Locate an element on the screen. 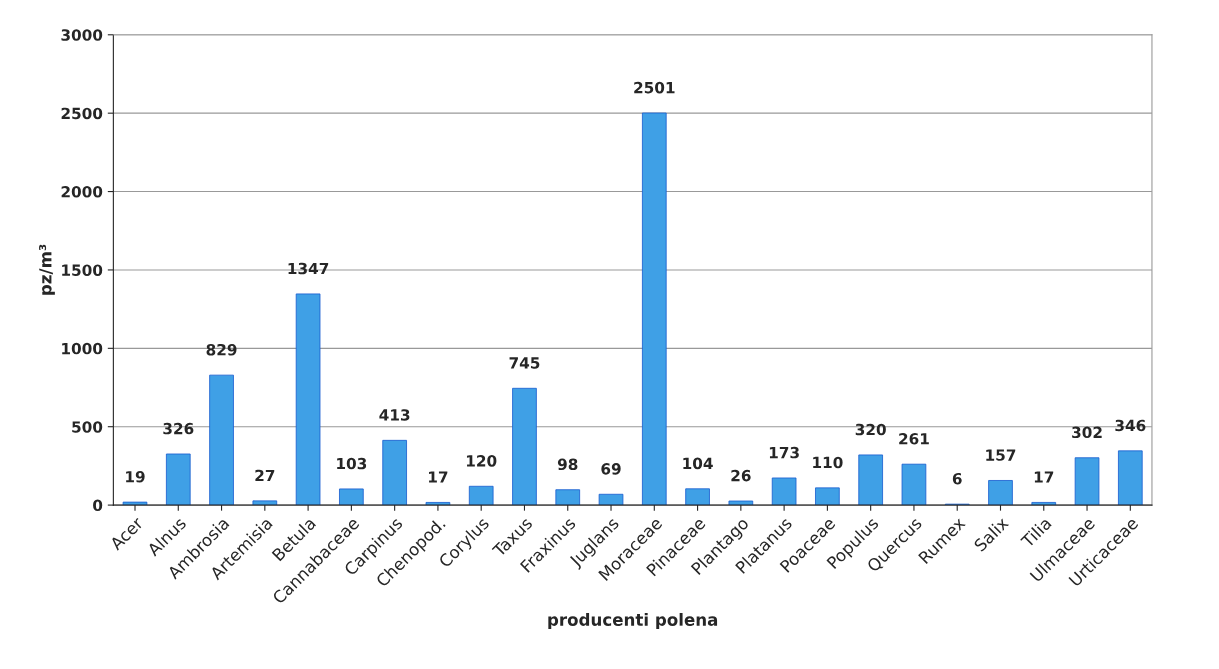  data-label: 261 is located at coordinates (914, 439).